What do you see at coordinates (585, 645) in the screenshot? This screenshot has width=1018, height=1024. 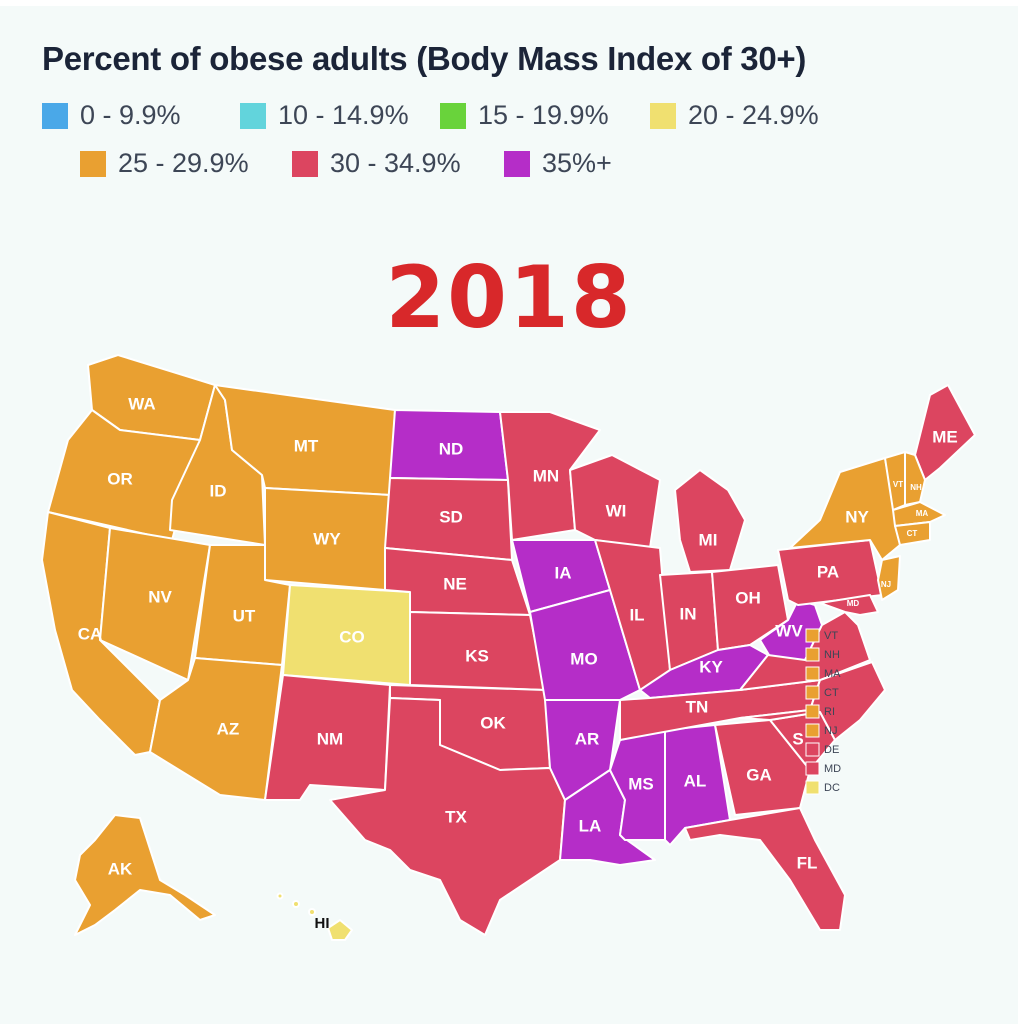 I see `state-mo` at bounding box center [585, 645].